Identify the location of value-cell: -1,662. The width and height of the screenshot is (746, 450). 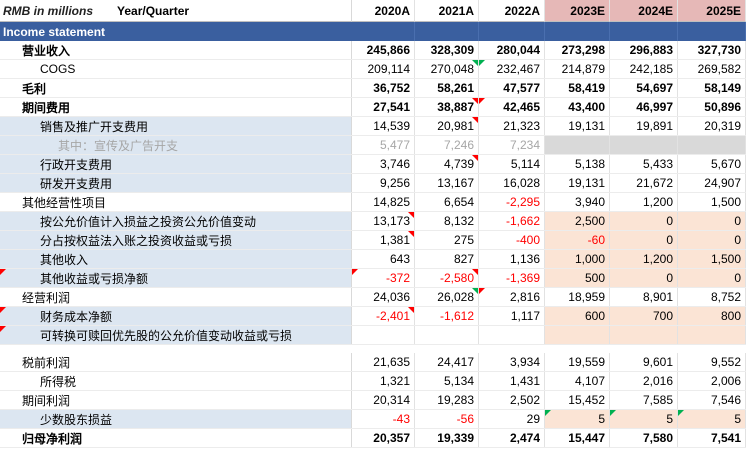
(512, 221).